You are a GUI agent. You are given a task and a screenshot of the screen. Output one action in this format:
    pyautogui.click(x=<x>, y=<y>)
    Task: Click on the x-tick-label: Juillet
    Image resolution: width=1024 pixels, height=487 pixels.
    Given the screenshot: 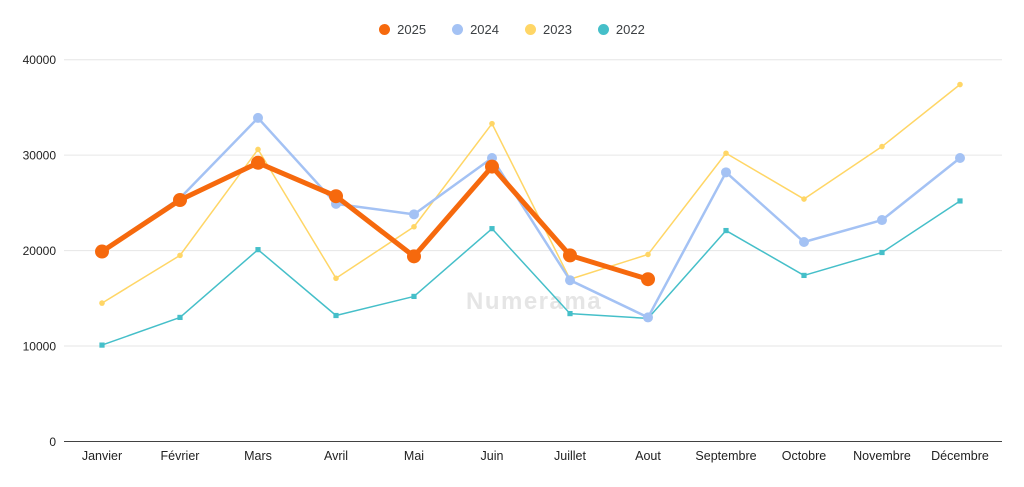 What is the action you would take?
    pyautogui.click(x=570, y=456)
    